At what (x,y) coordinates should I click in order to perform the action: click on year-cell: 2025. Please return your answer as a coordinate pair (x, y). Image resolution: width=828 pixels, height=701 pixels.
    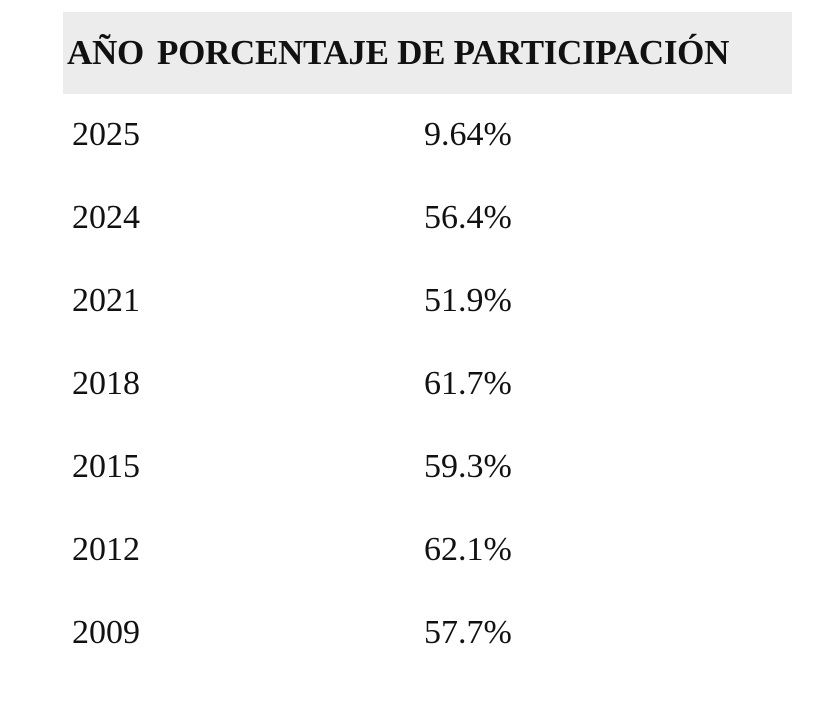
    Looking at the image, I should click on (106, 134).